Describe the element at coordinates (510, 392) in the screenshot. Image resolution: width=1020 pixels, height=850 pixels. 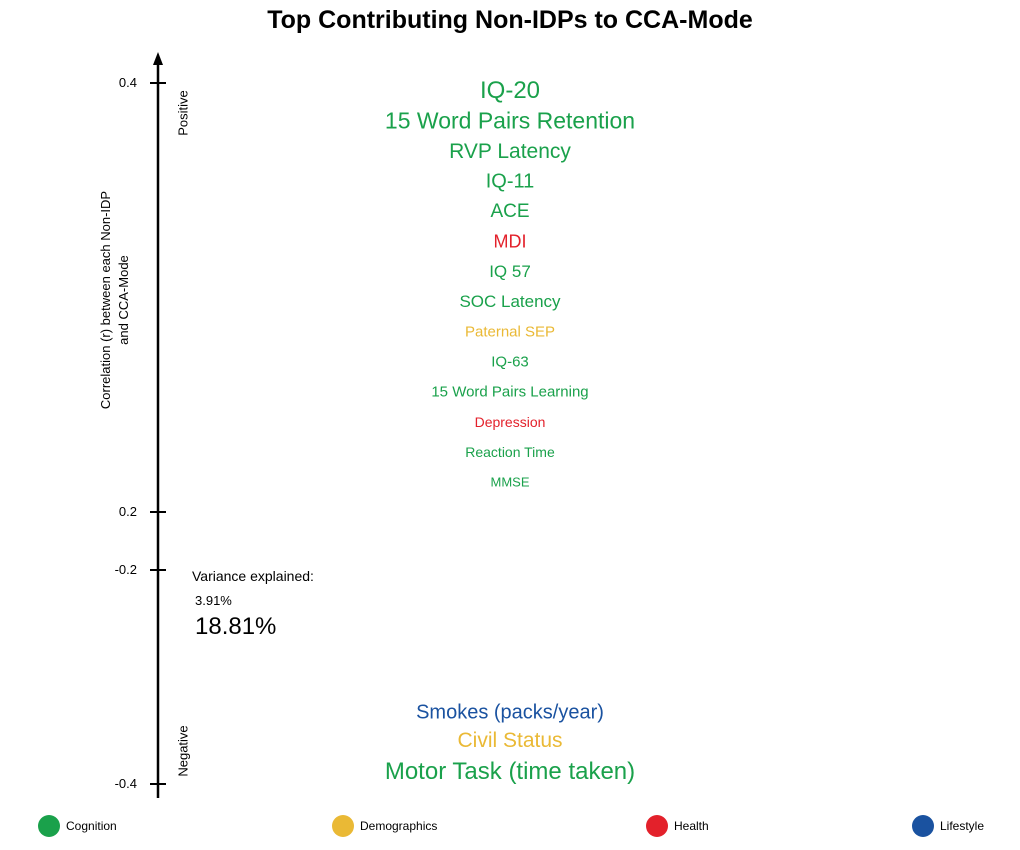
I see `positive-item-label: 15 Word Pairs Learning` at that location.